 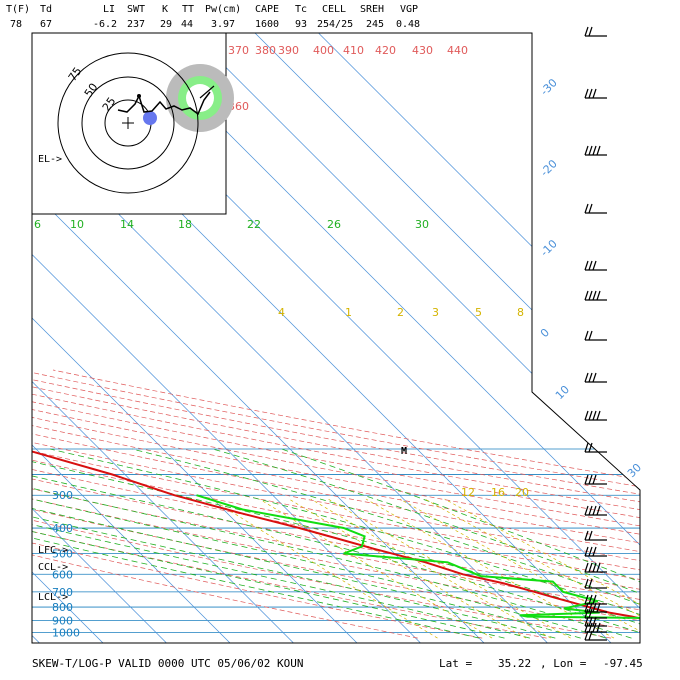 What do you see at coordinates (127, 224) in the screenshot?
I see `theta-e-label: 14` at bounding box center [127, 224].